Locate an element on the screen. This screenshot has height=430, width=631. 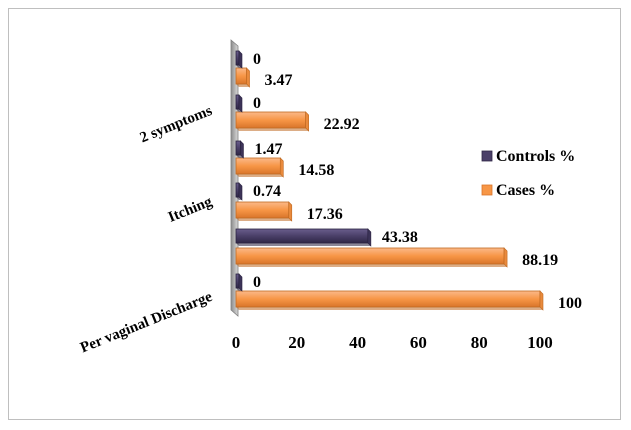
value-label-controls-0: 0 is located at coordinates (257, 282).